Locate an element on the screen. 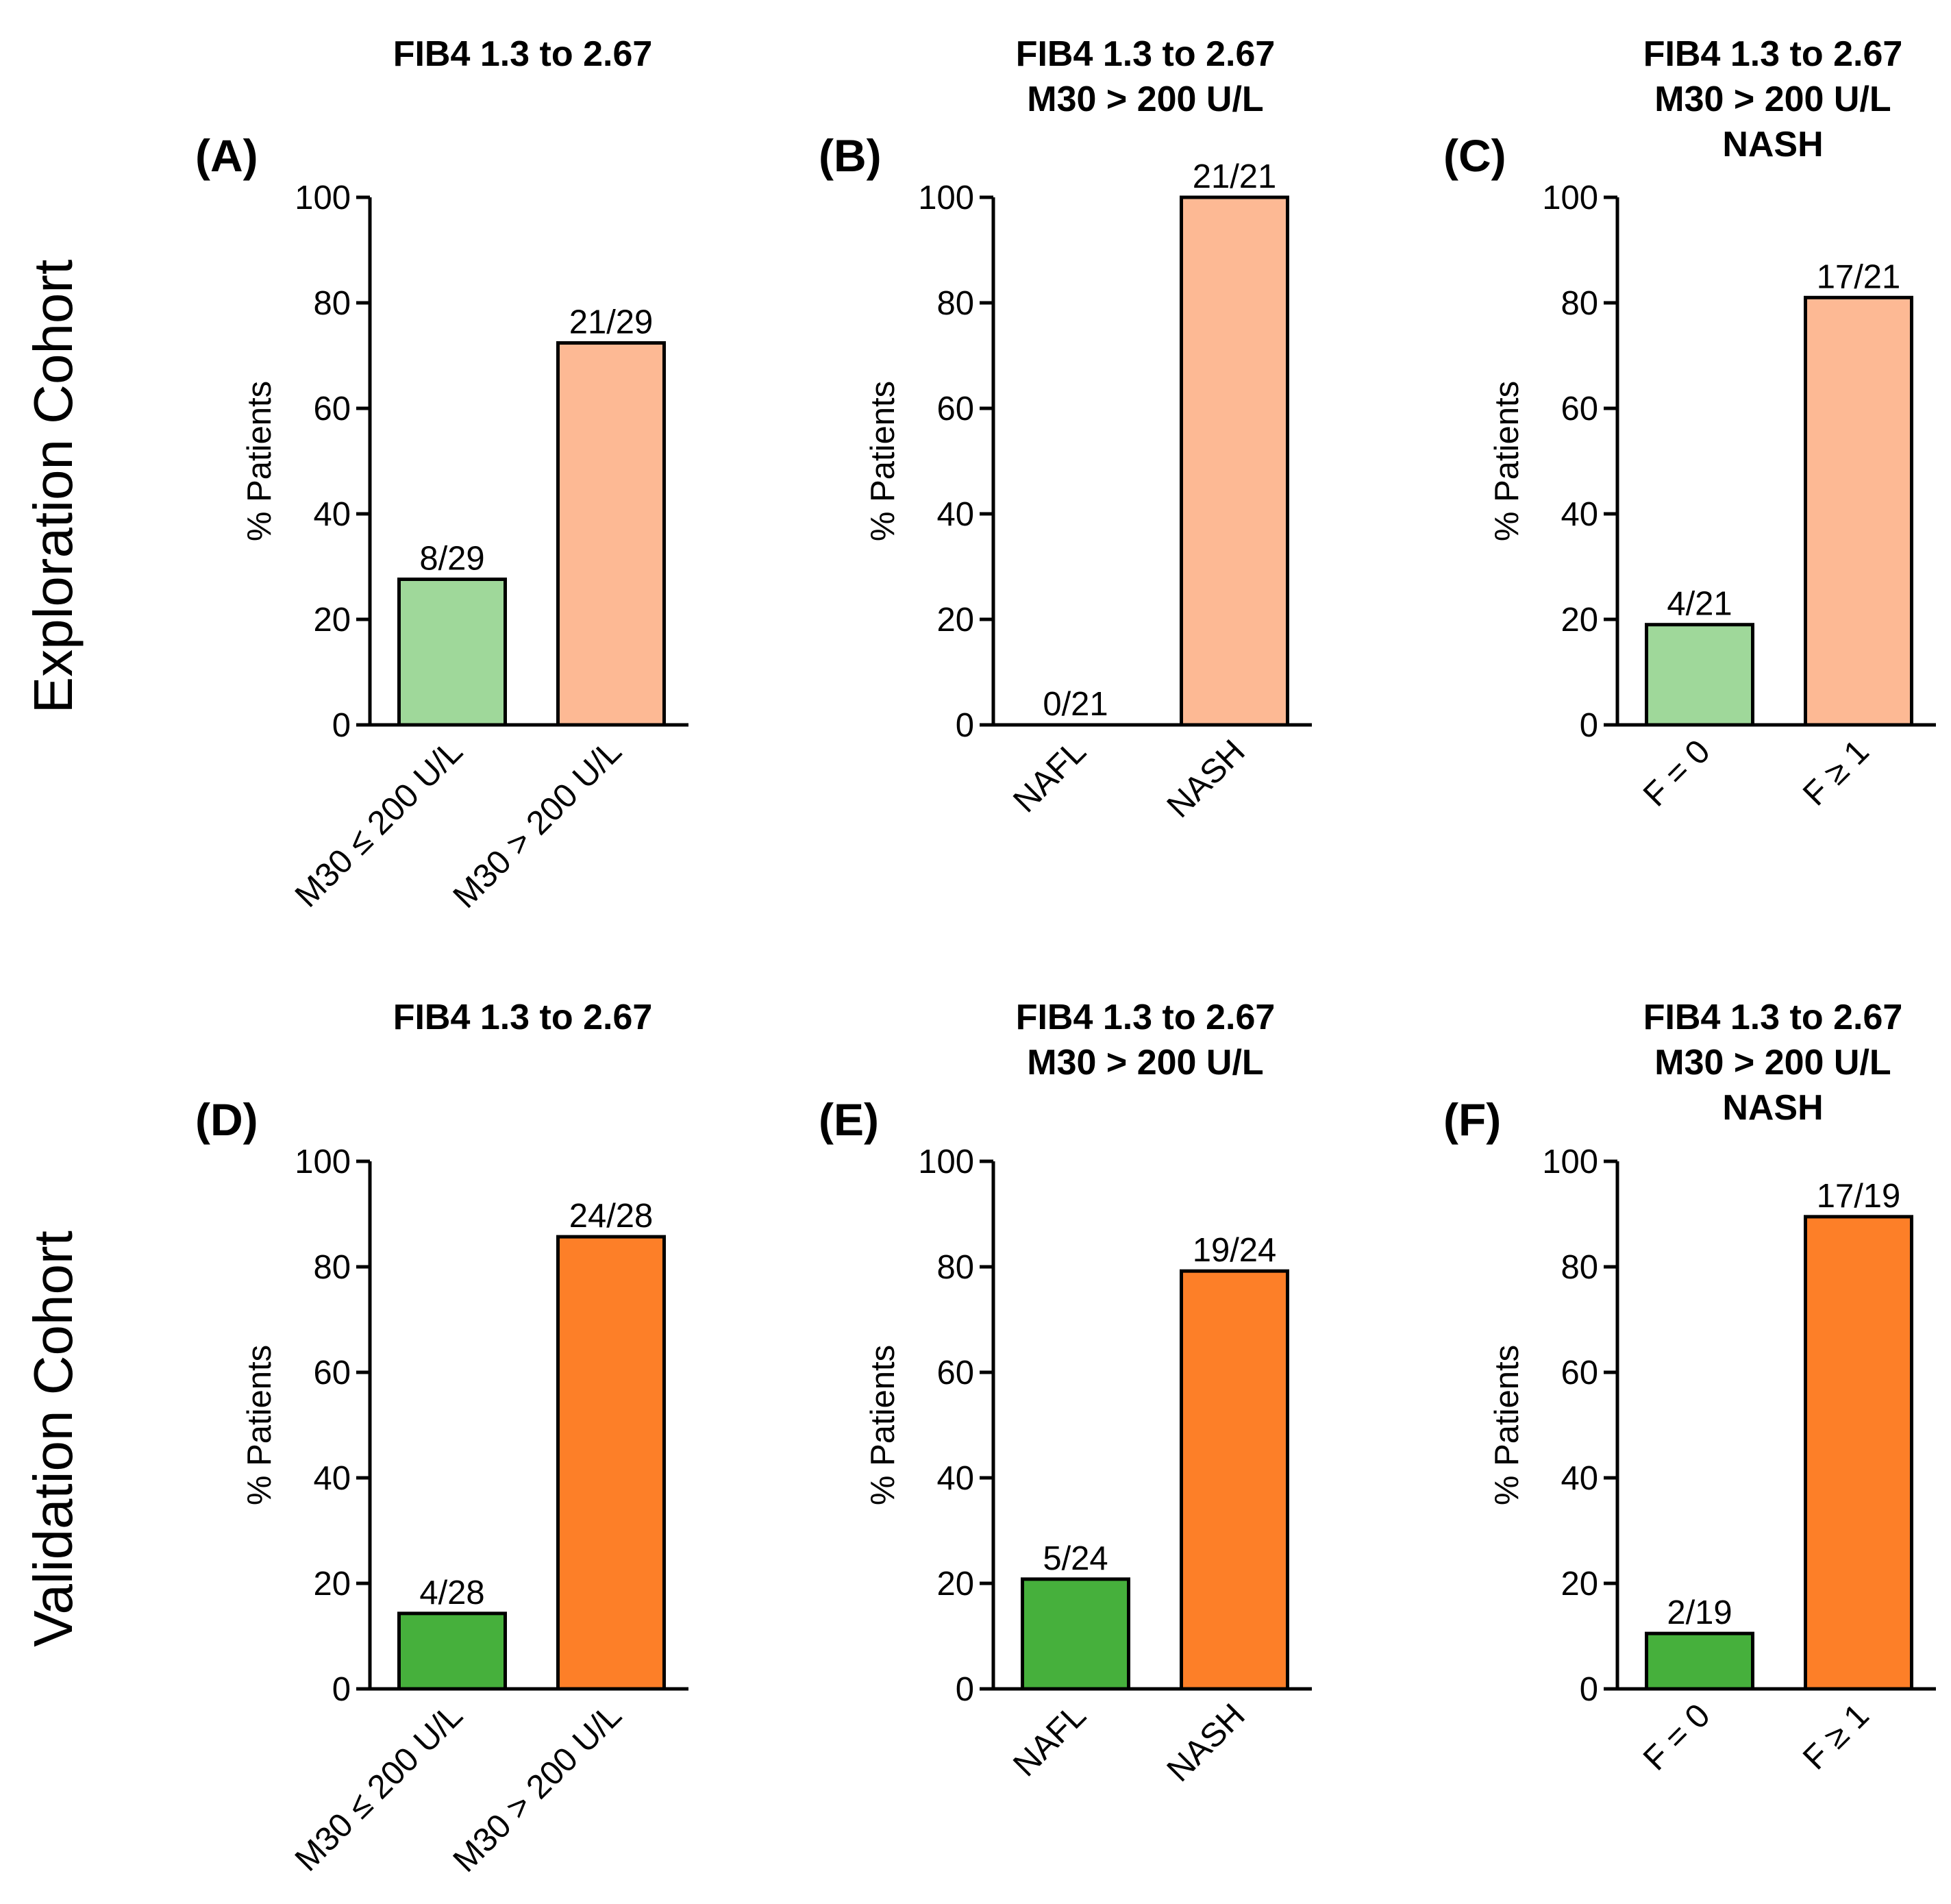  data-label: 24/28 is located at coordinates (611, 1216).